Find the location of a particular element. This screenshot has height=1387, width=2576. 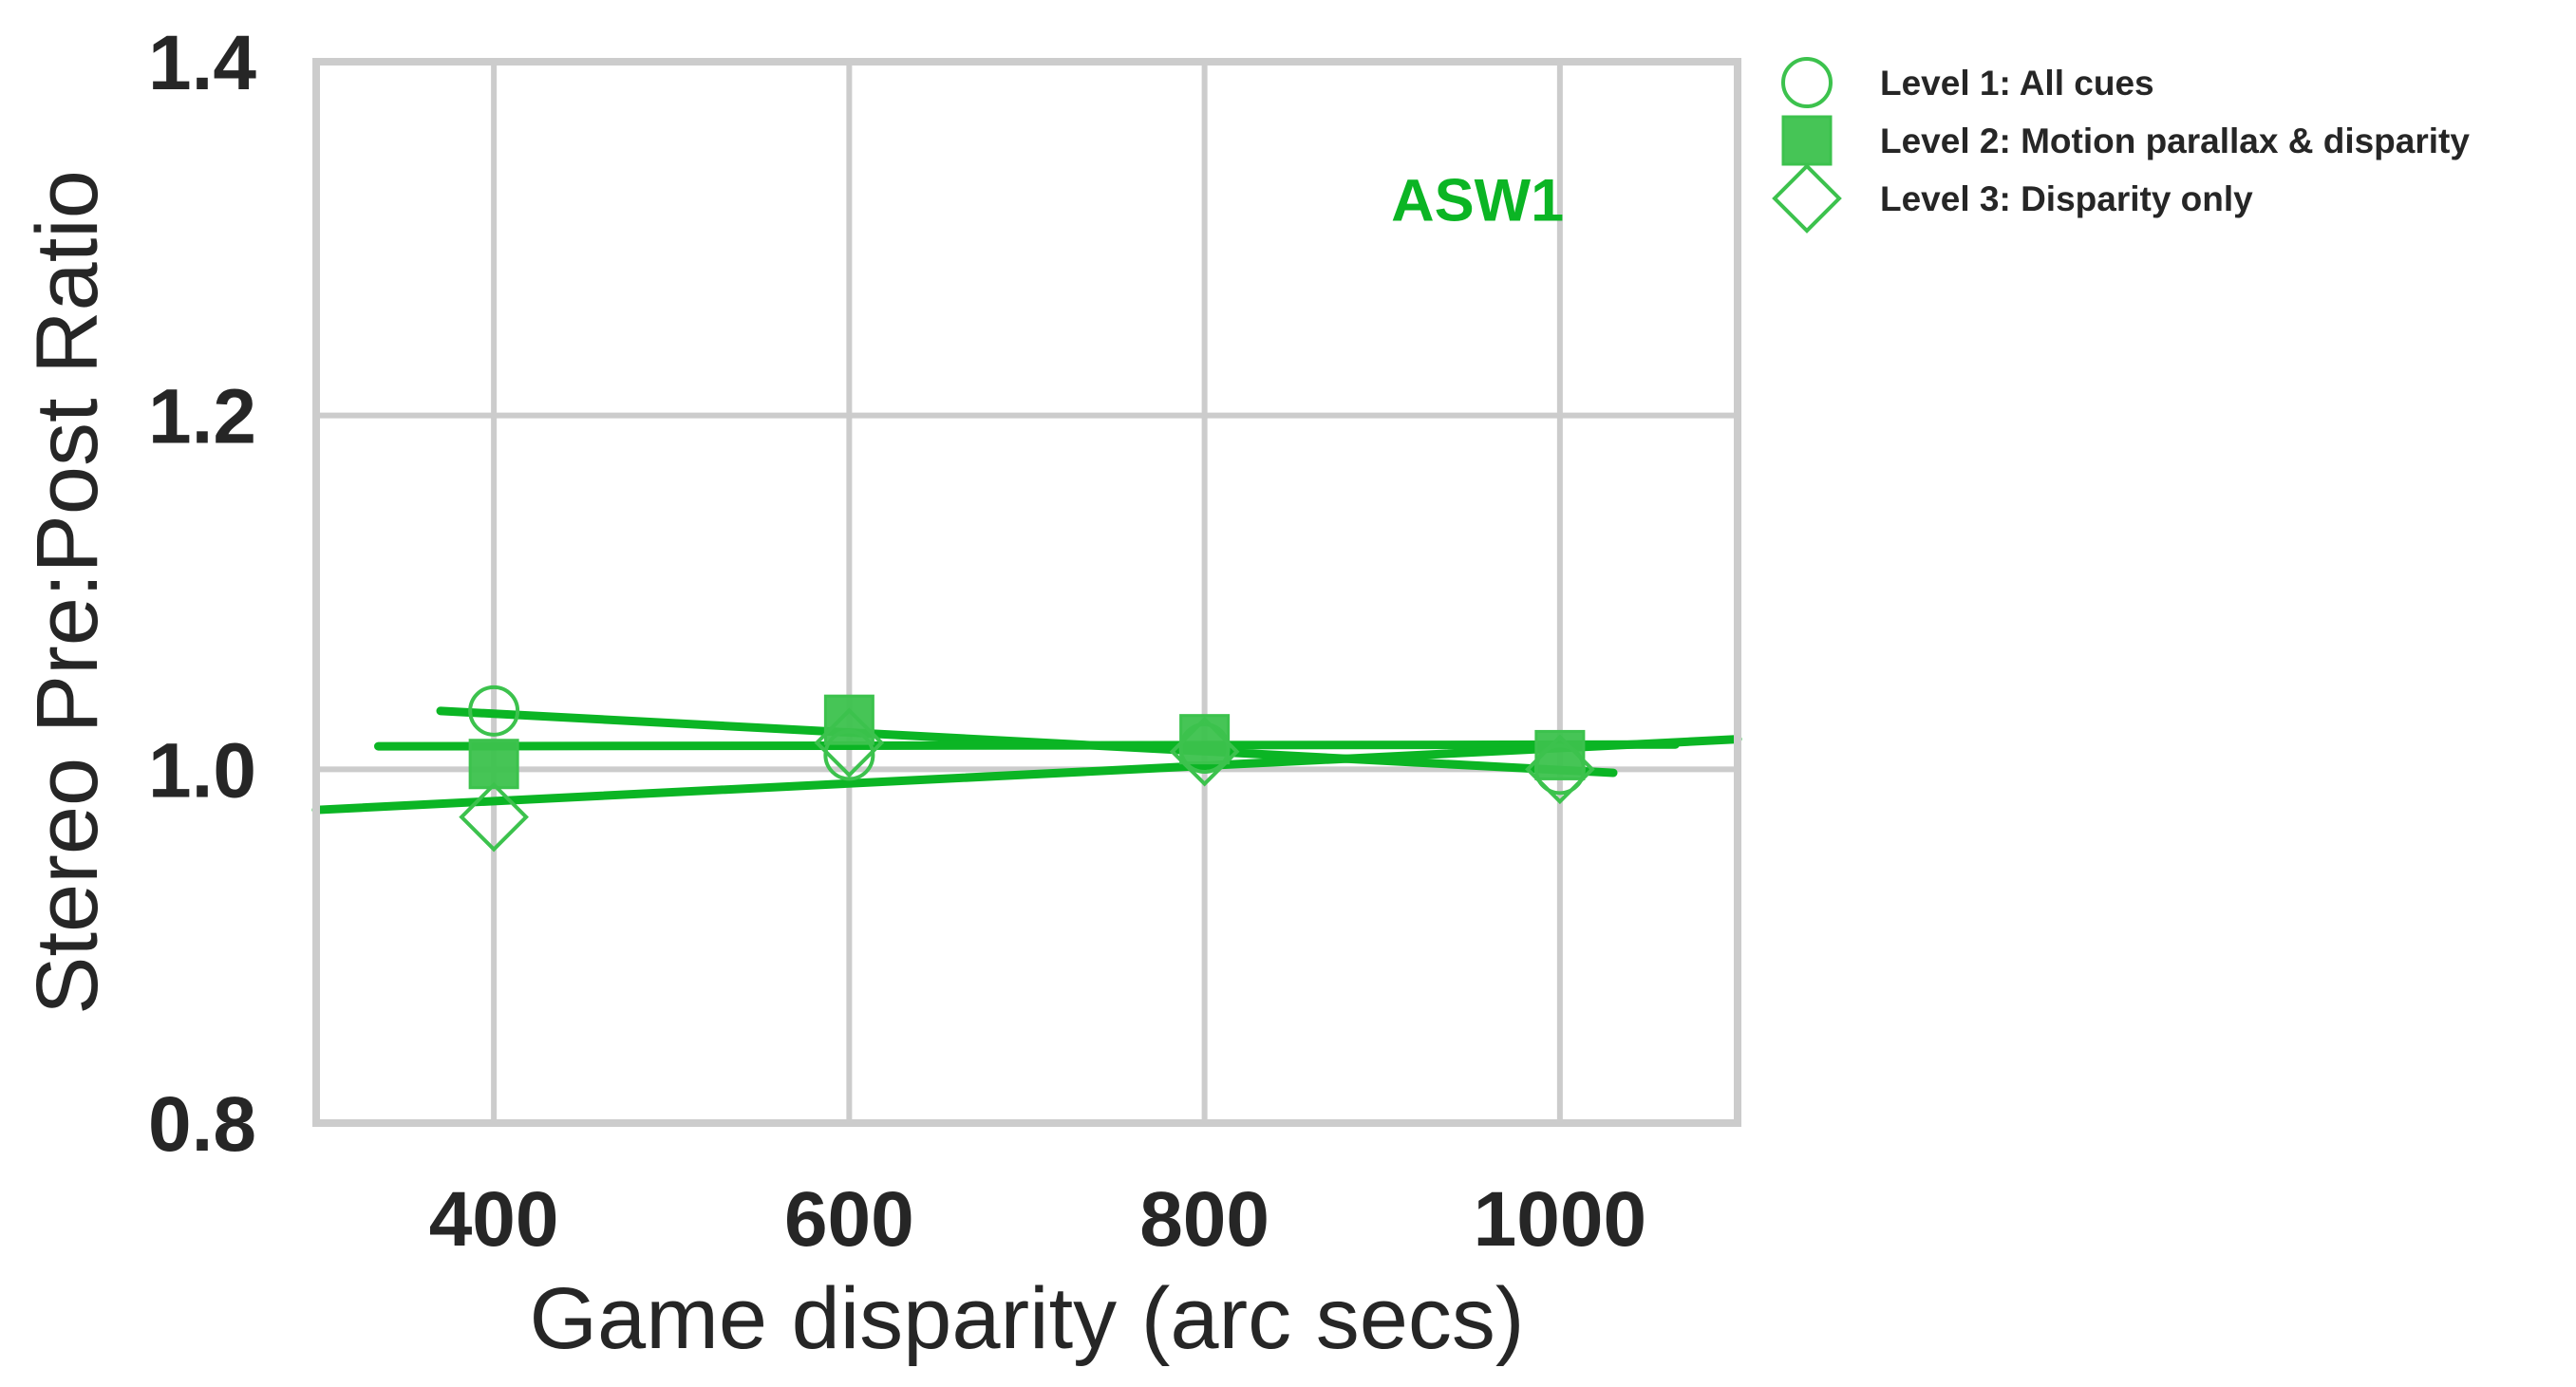

y-tick-label-1.4: 1.4 is located at coordinates (202, 63).